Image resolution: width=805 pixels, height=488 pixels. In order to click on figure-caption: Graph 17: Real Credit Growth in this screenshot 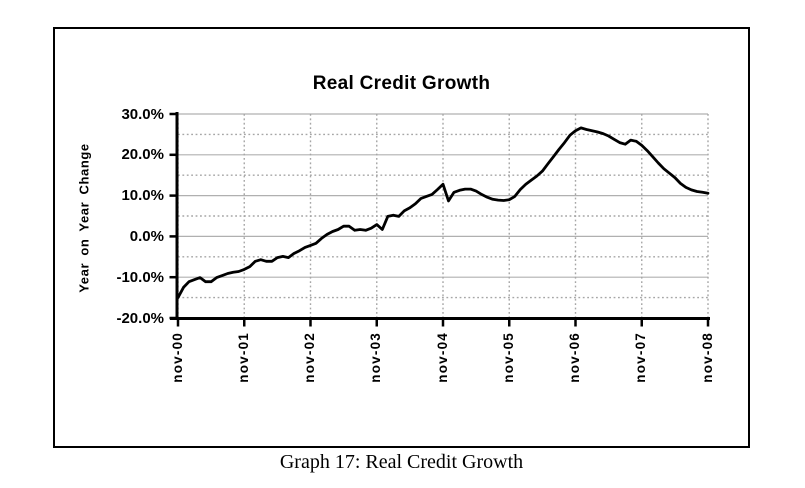, I will do `click(401, 462)`.